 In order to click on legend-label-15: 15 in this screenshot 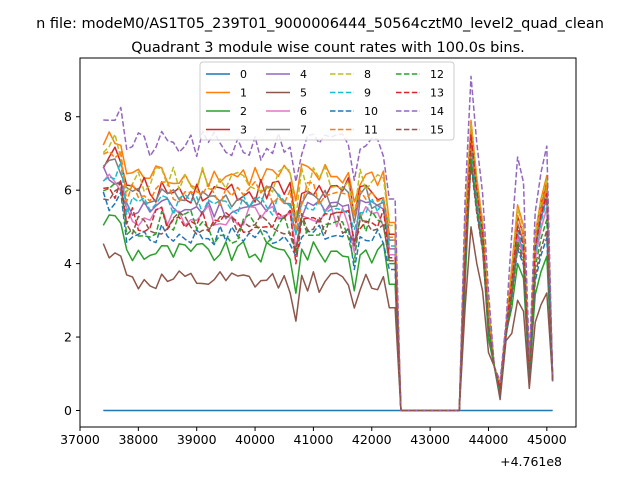, I will do `click(437, 130)`.